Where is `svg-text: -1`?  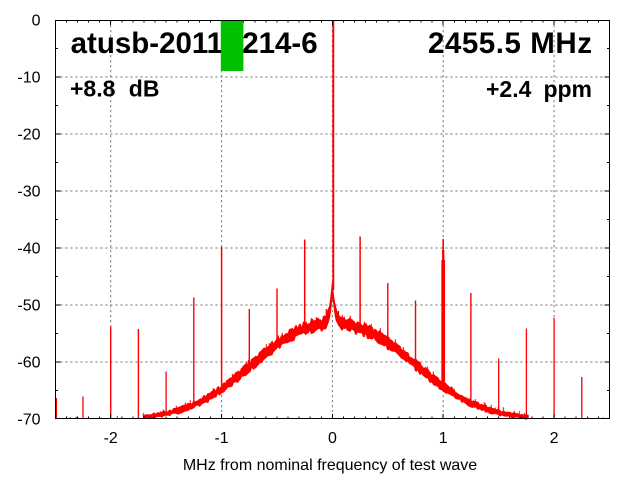 svg-text: -1 is located at coordinates (221, 438).